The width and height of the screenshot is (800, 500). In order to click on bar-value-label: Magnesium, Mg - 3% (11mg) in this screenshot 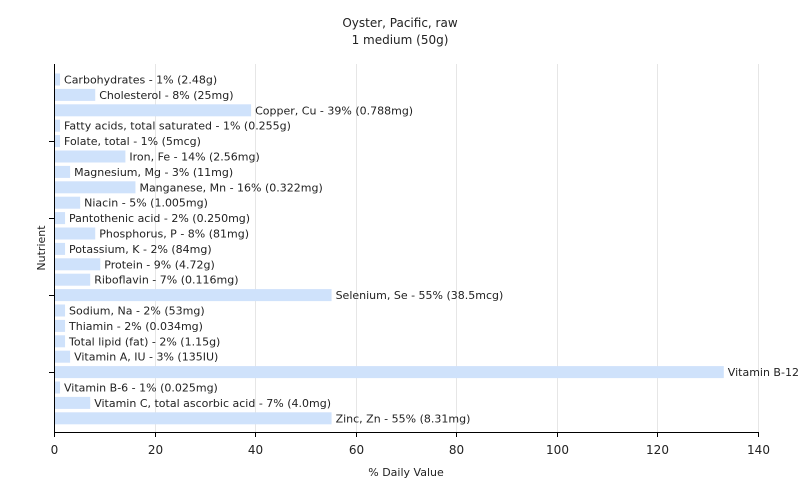, I will do `click(153, 172)`.